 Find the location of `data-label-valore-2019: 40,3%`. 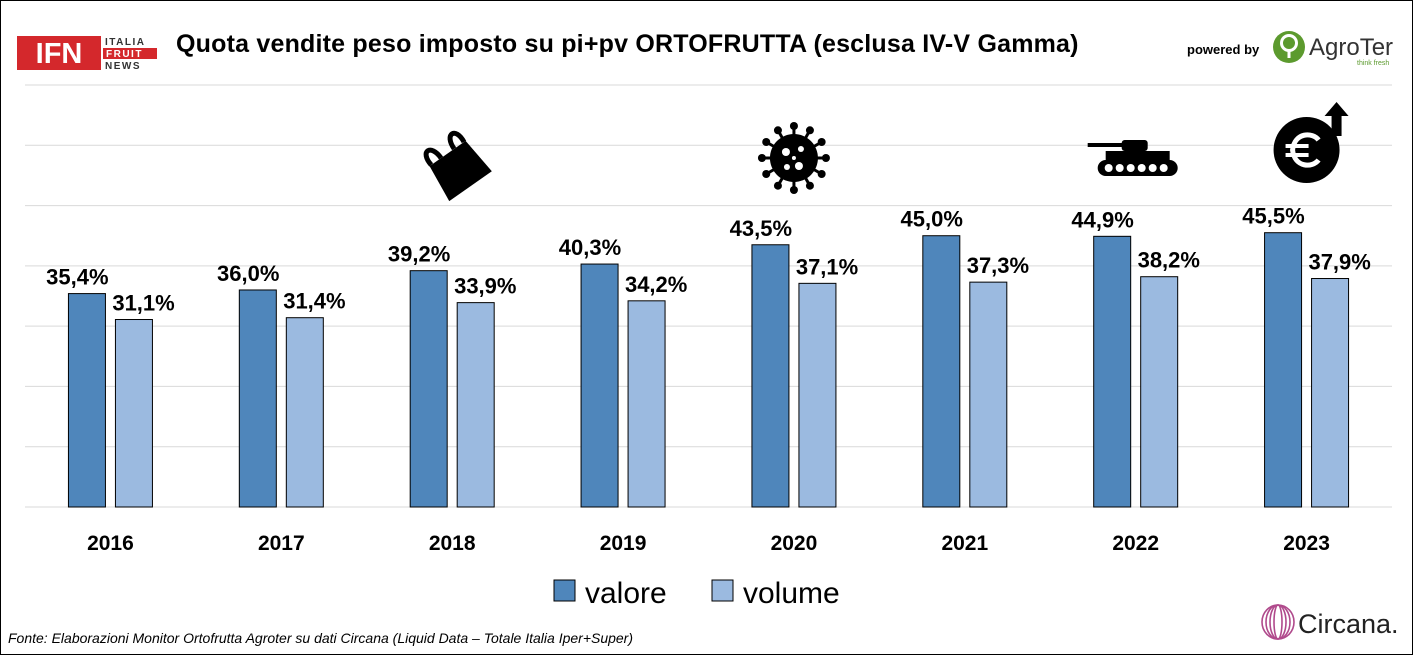

data-label-valore-2019: 40,3% is located at coordinates (590, 247).